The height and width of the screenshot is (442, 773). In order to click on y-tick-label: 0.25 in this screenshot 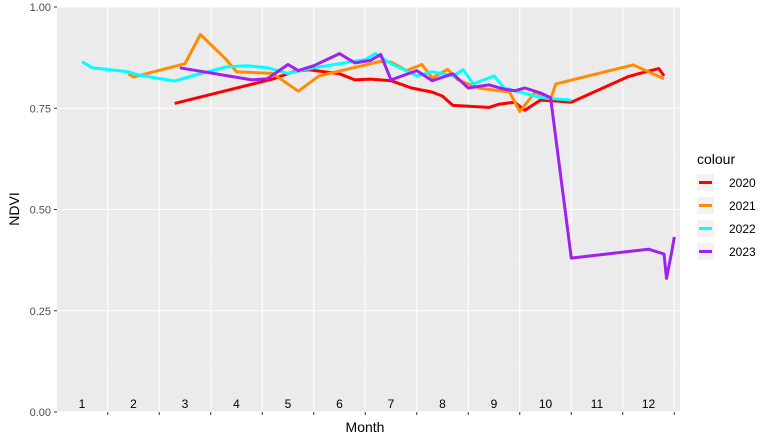, I will do `click(40, 312)`.